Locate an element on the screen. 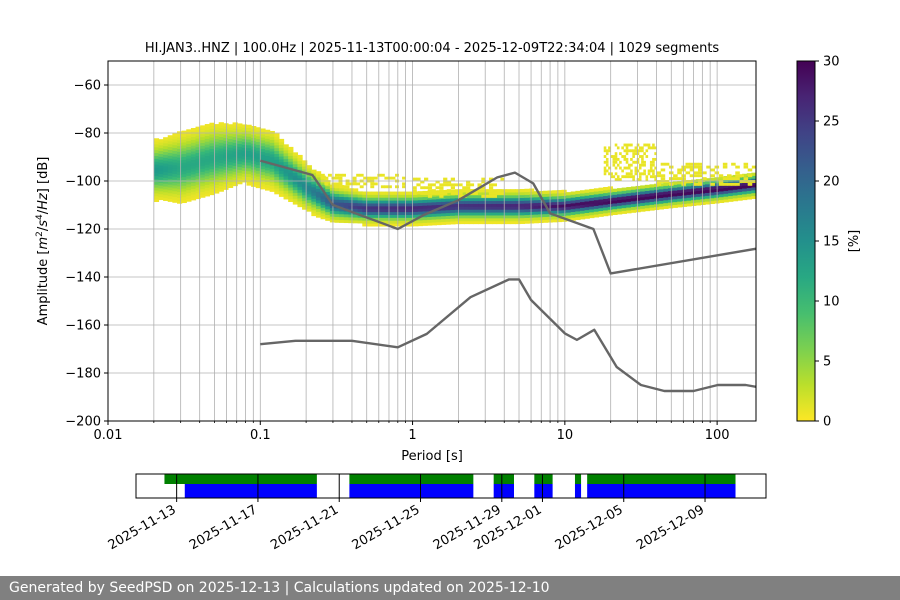  y-tick-label: −200 is located at coordinates (83, 422).